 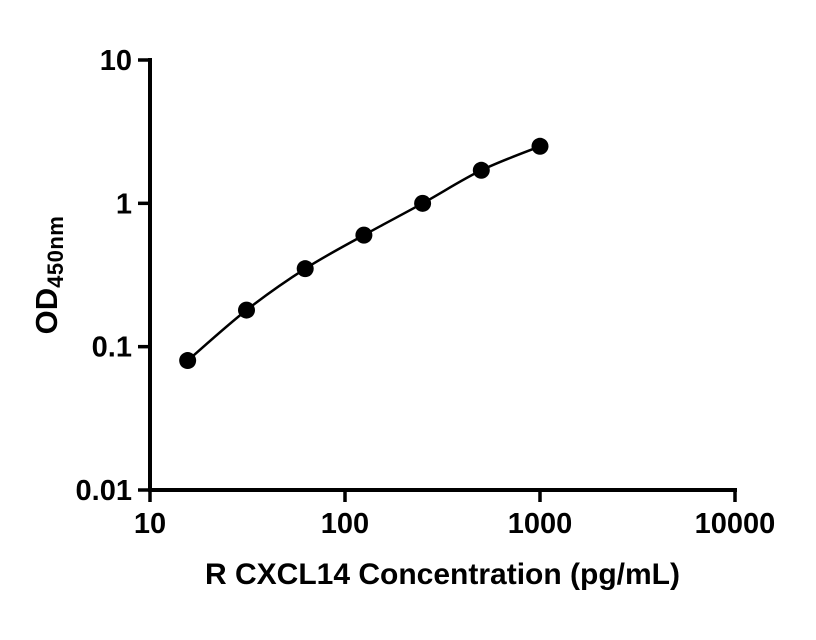 I want to click on standard-curve-line, so click(x=363, y=253).